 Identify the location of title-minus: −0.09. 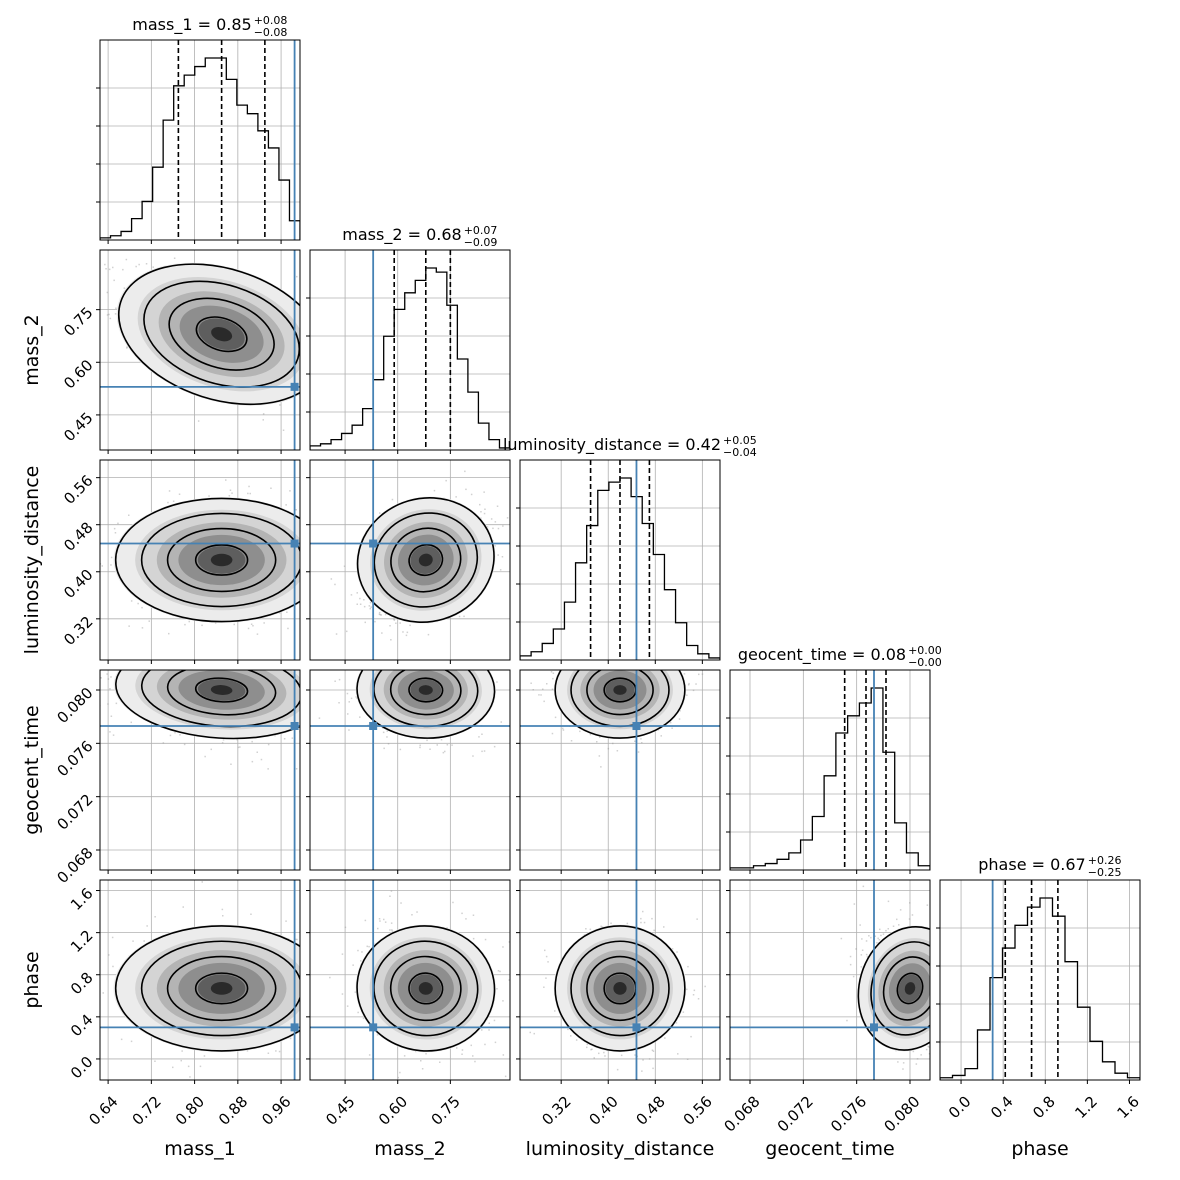
(481, 242).